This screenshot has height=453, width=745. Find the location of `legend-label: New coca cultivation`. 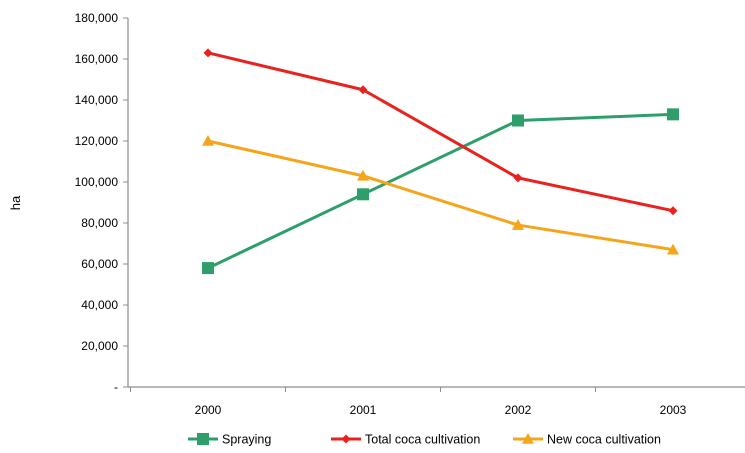

legend-label: New coca cultivation is located at coordinates (604, 440).